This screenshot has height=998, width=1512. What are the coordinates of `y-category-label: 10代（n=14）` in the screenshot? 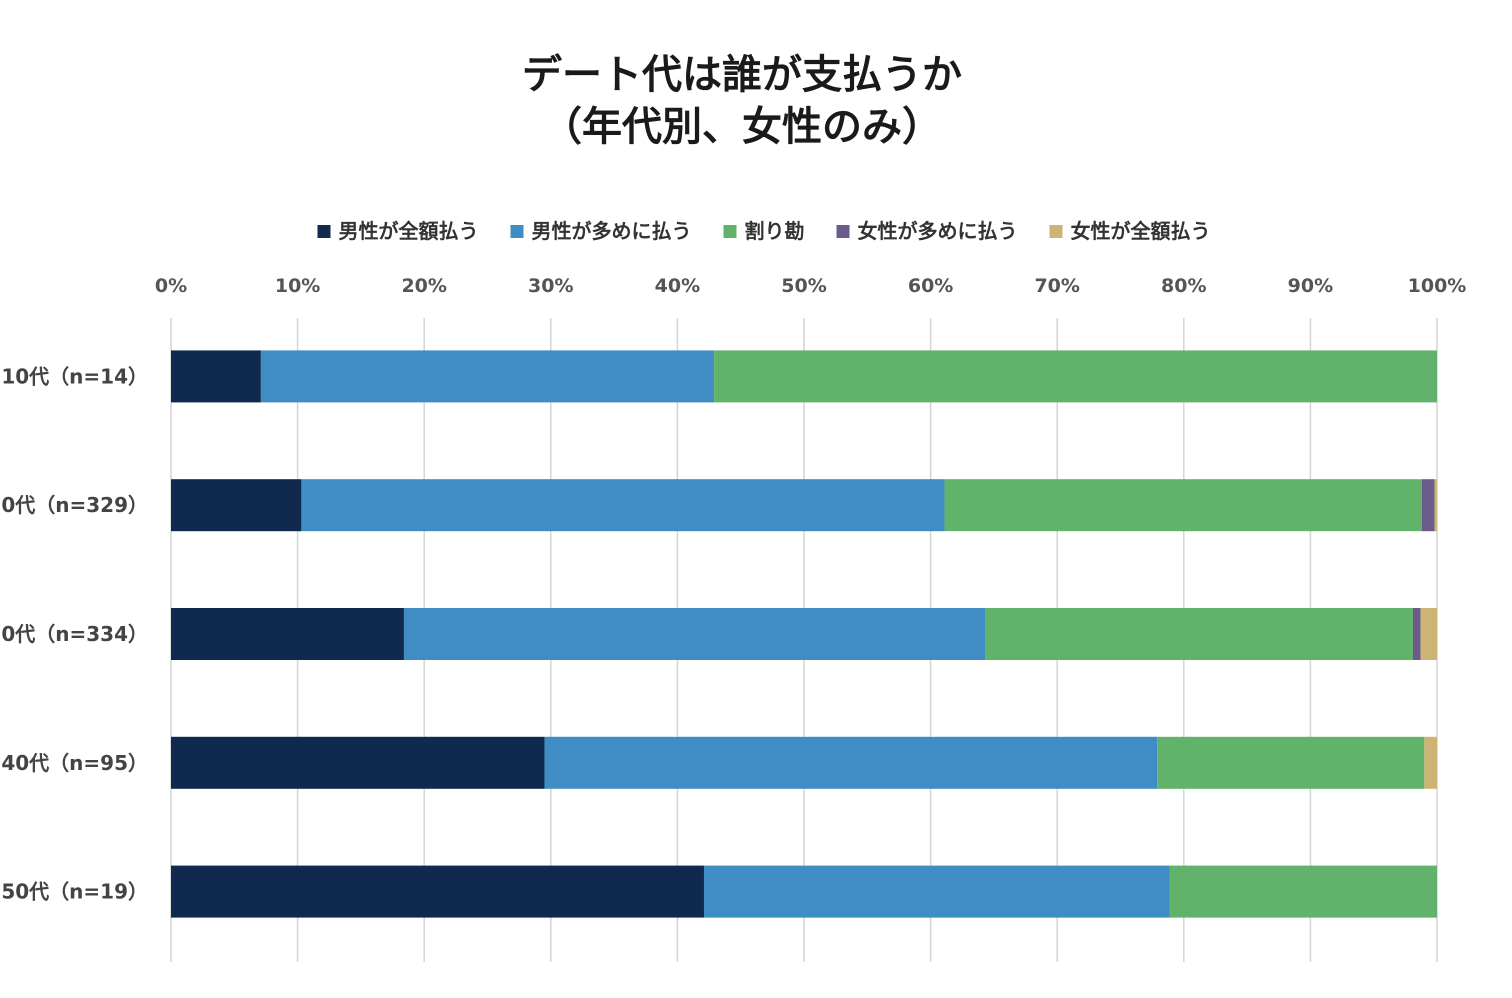 It's located at (74, 376).